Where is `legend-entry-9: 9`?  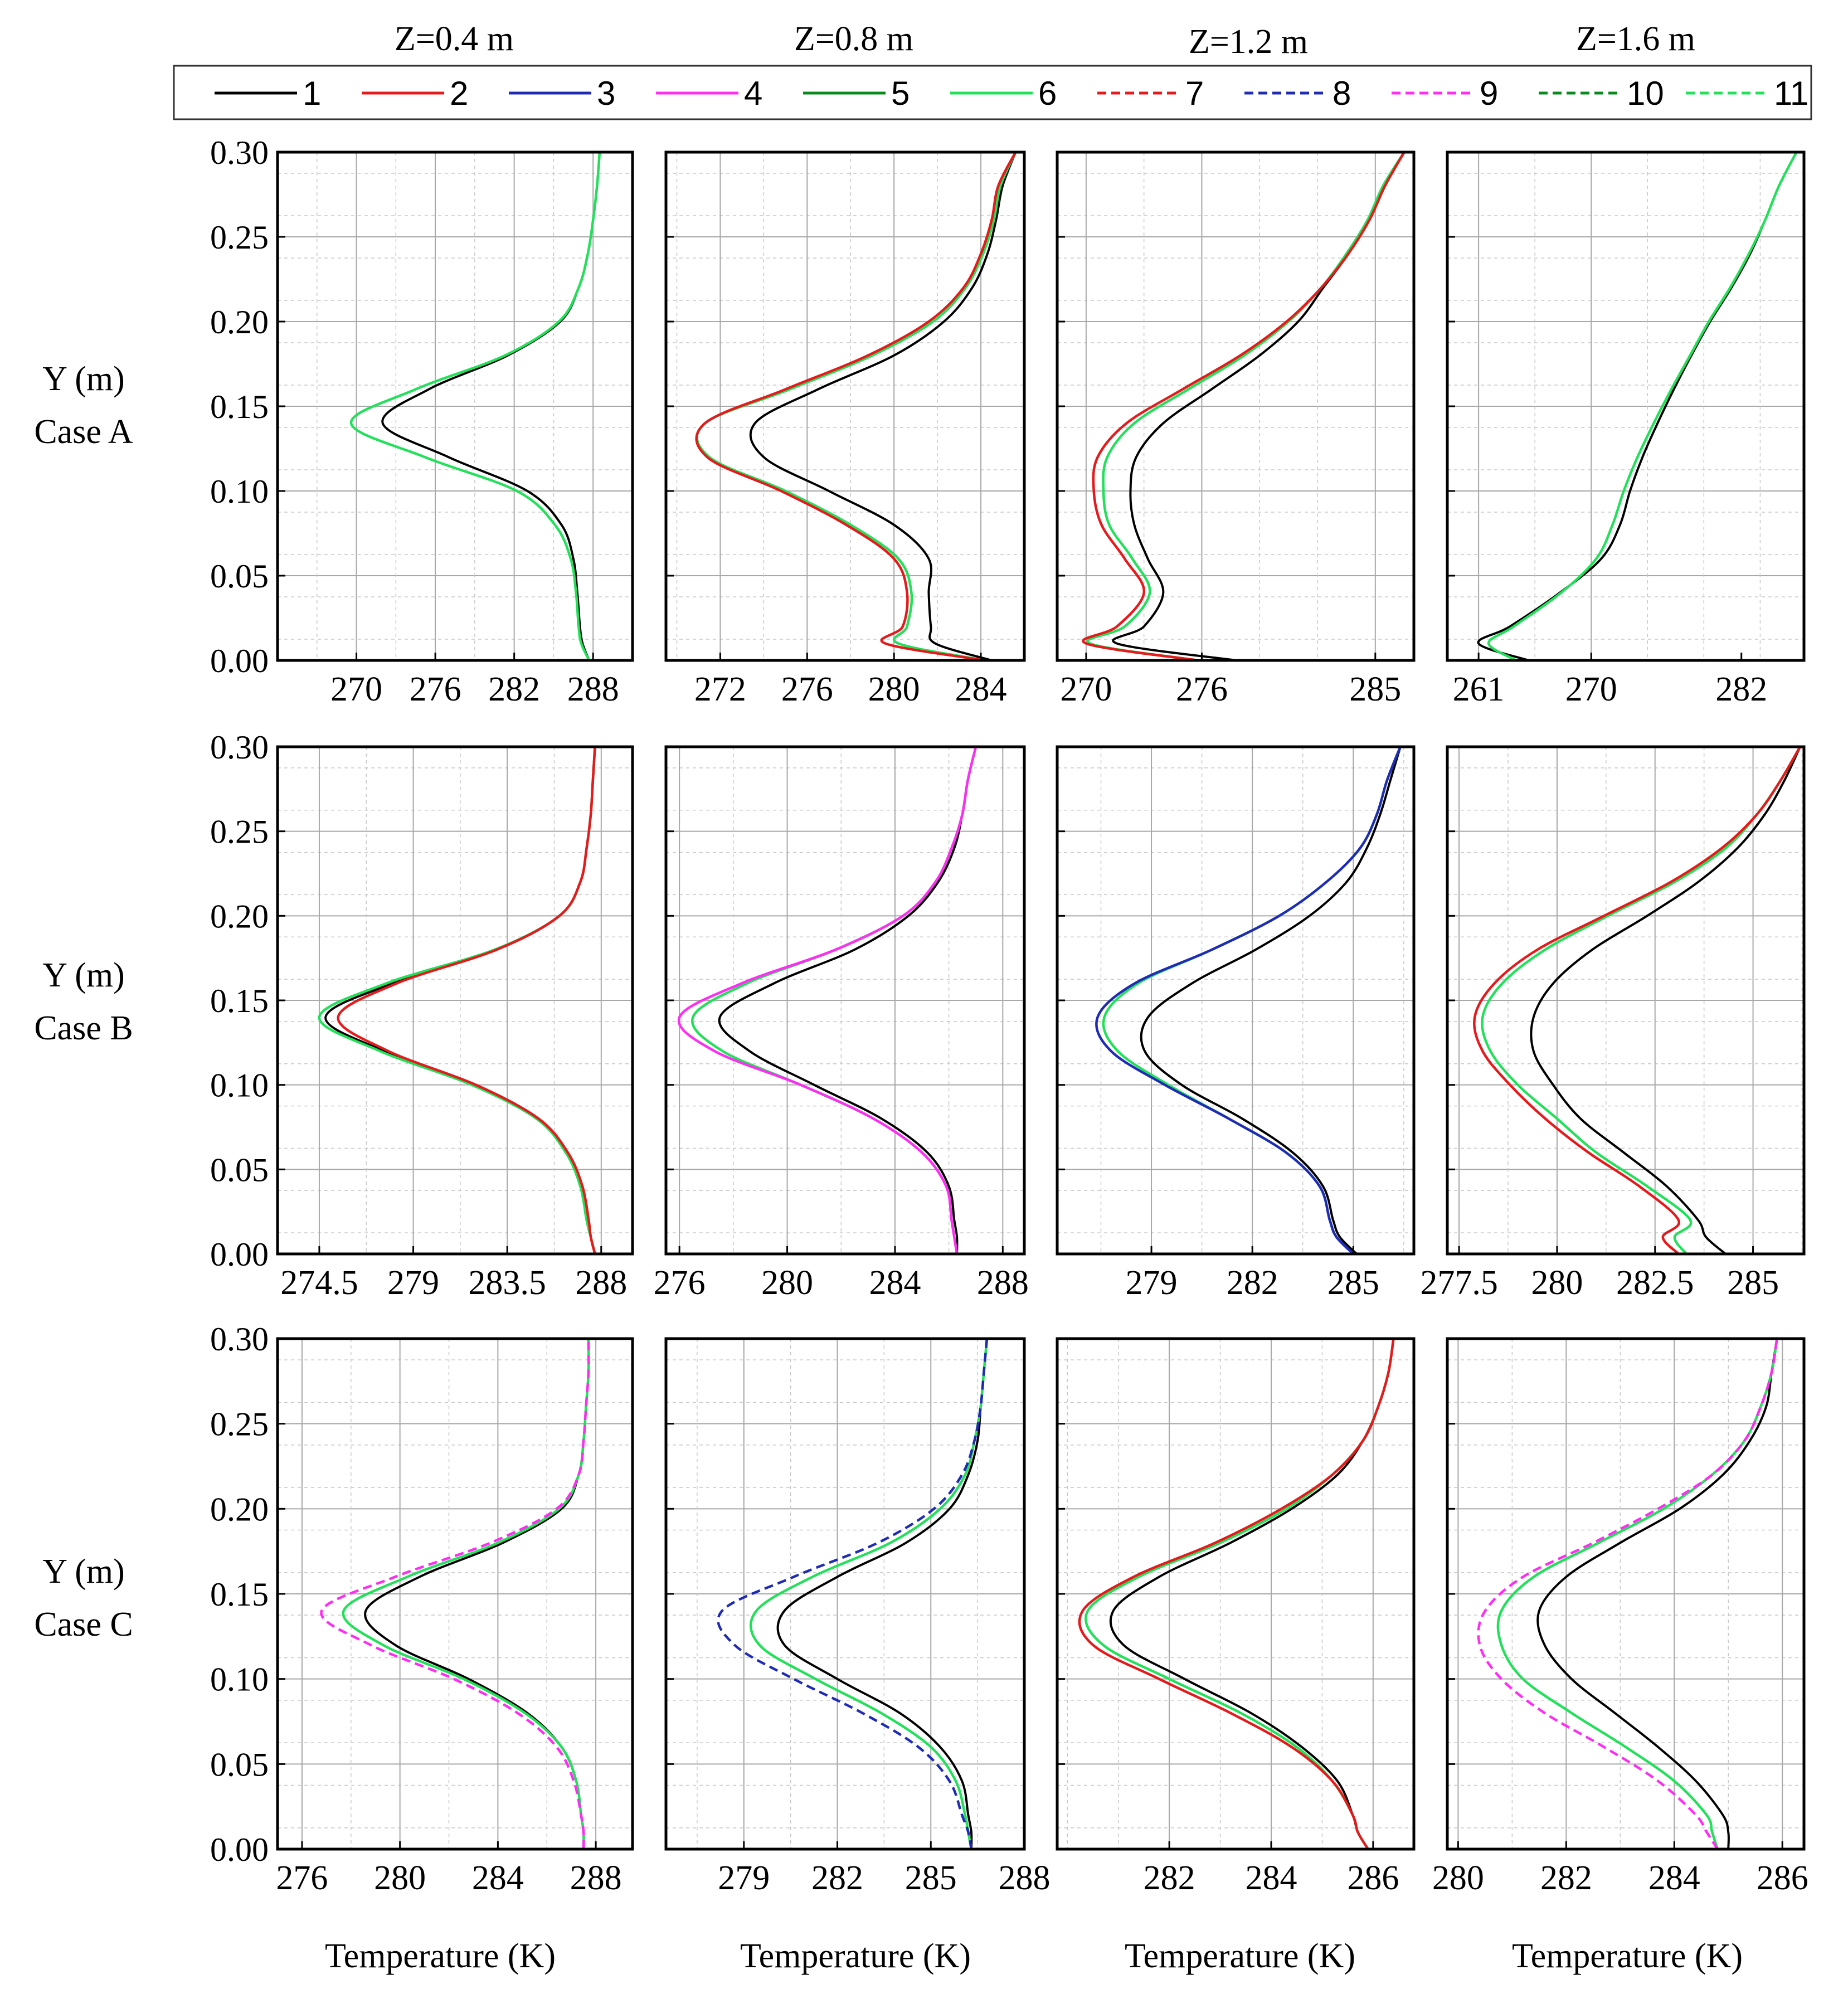 legend-entry-9: 9 is located at coordinates (1445, 93).